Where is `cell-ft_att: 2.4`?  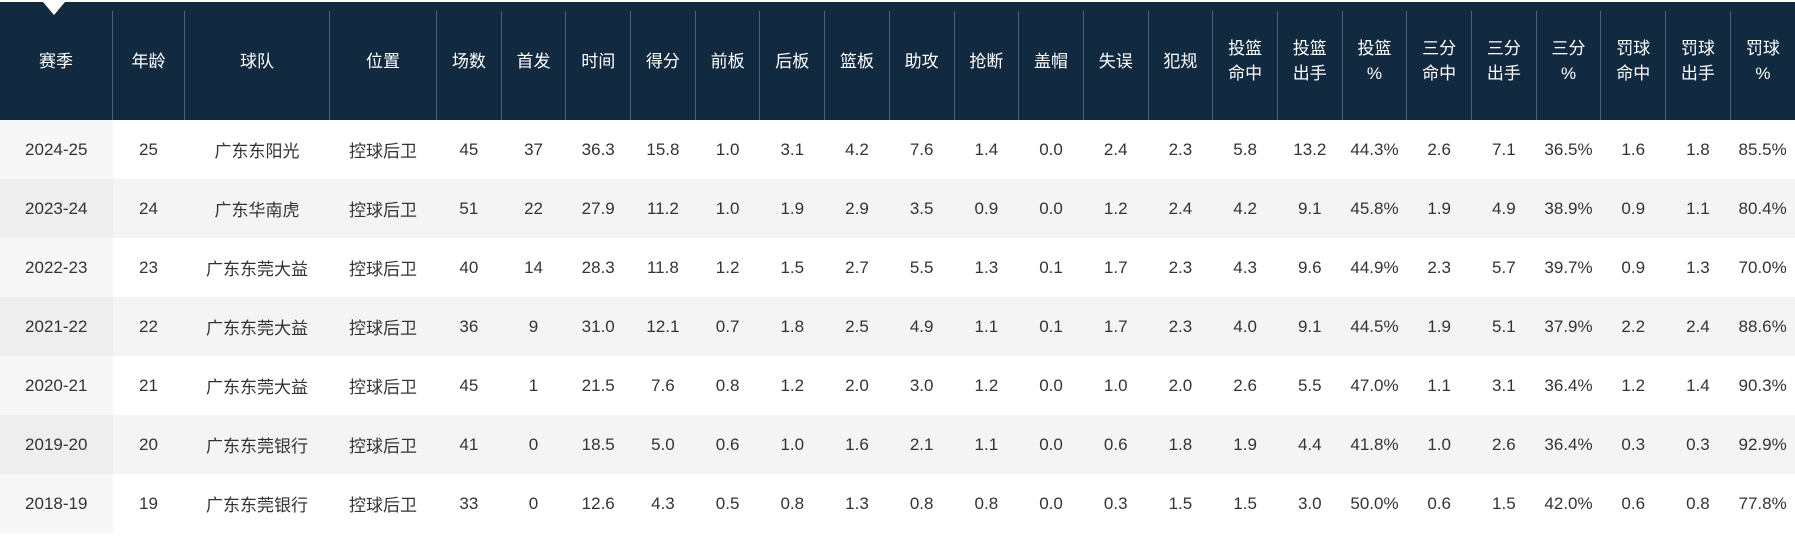
cell-ft_att: 2.4 is located at coordinates (1698, 326).